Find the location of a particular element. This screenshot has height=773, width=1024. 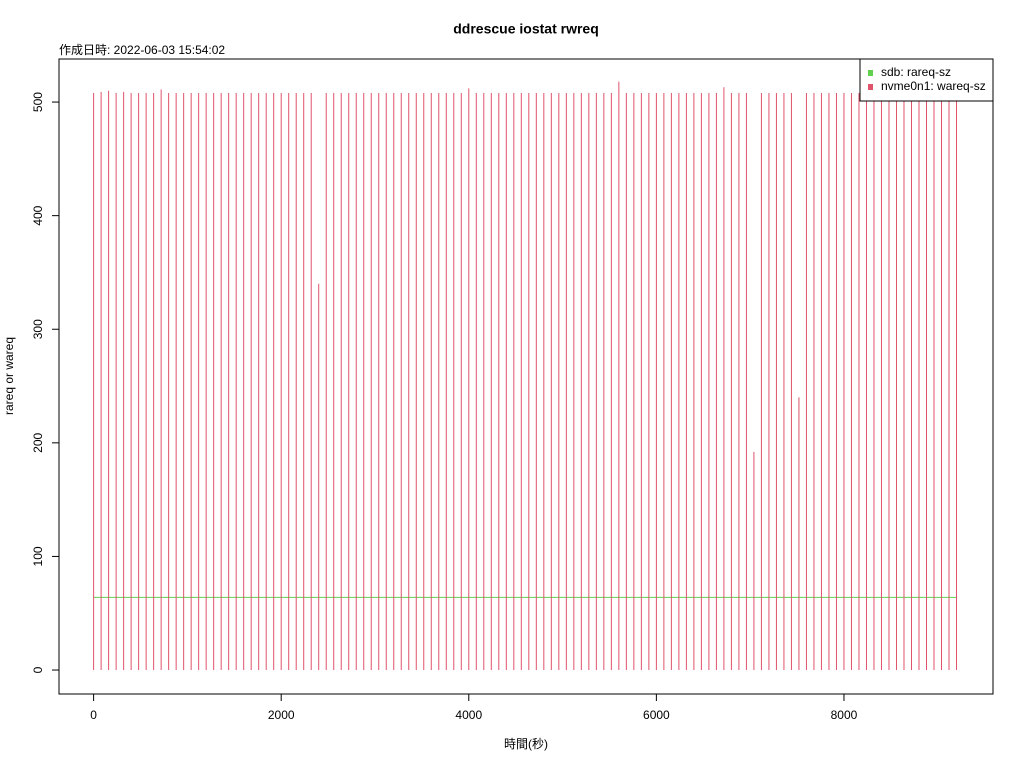

x-tick-label: 0 is located at coordinates (93, 715).